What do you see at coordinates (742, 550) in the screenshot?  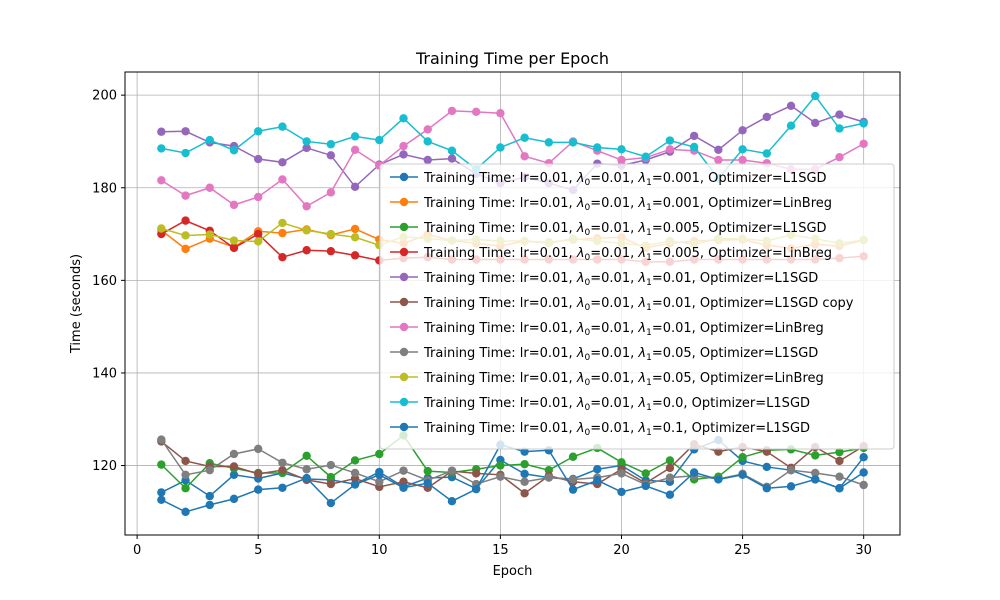 I see `x-tick-label: 25` at bounding box center [742, 550].